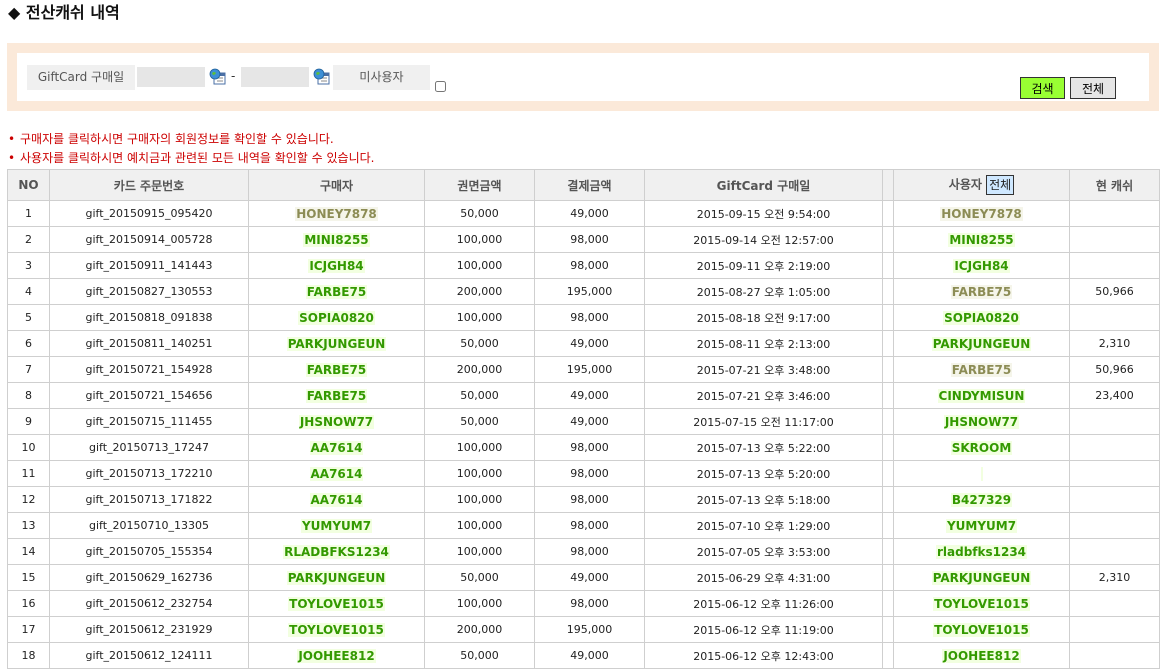 The width and height of the screenshot is (1163, 669). I want to click on cell-user: YUMYUM7, so click(981, 525).